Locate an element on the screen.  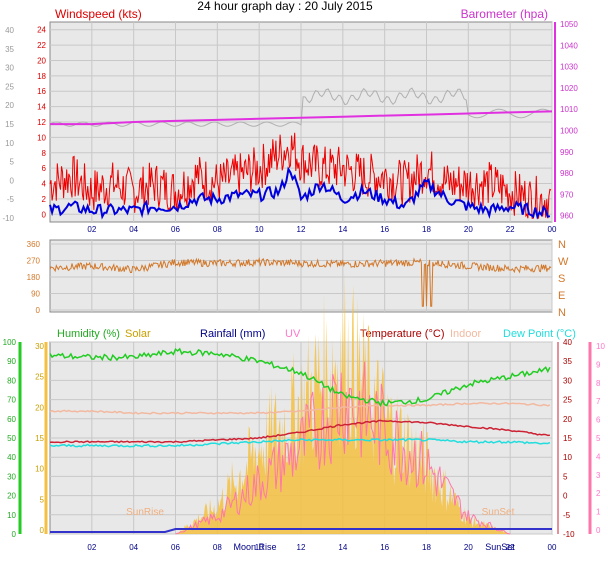
uv-tick-label: 2 is located at coordinates (598, 493).